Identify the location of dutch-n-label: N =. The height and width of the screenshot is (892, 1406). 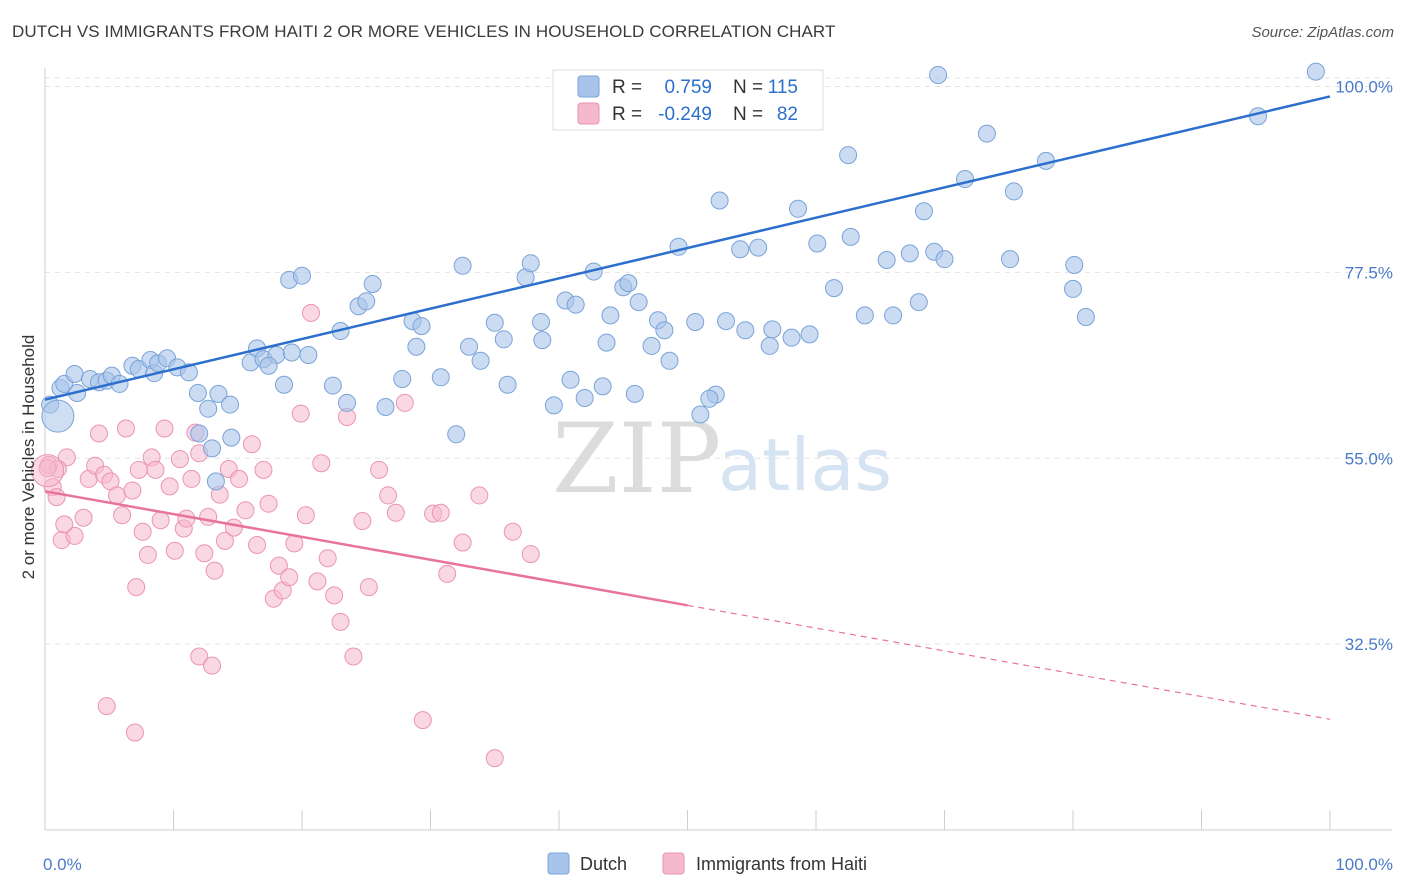
(748, 87).